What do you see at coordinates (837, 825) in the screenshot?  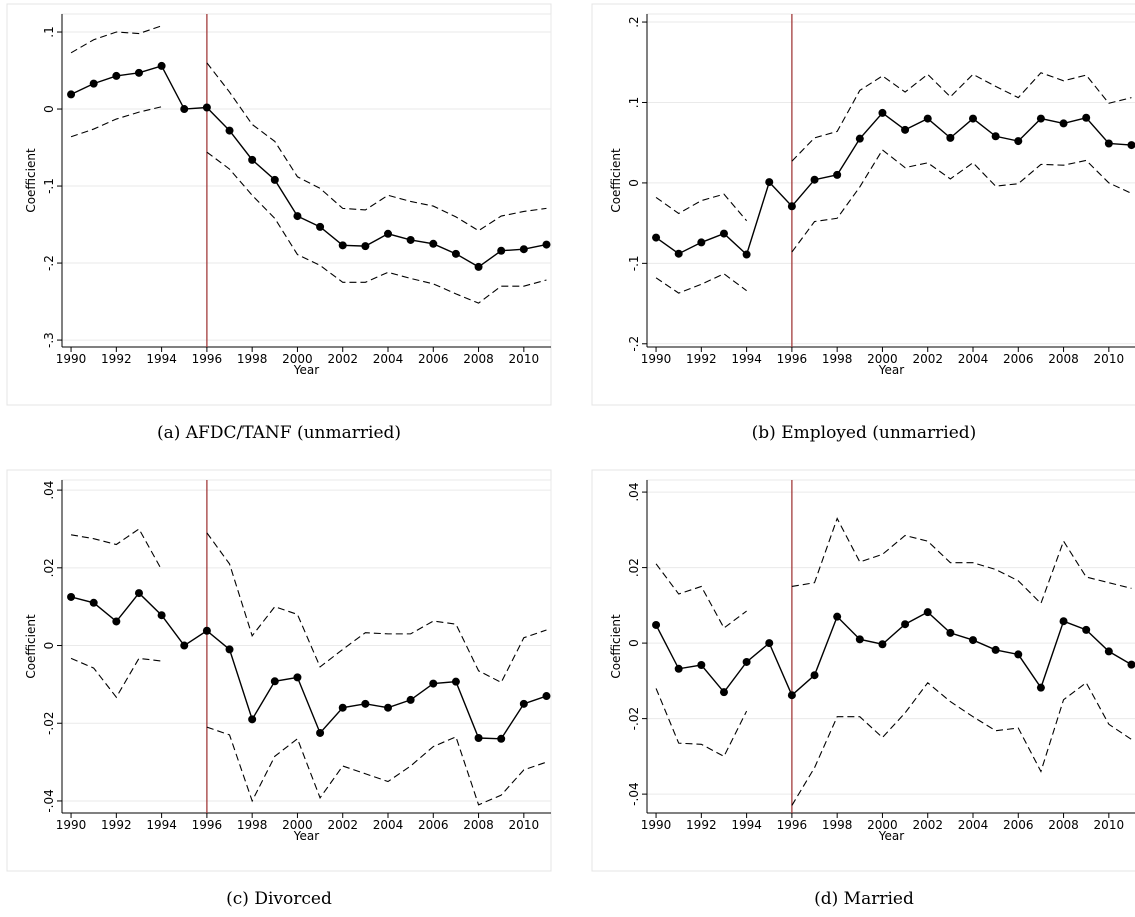 I see `x-tick-label: 1998` at bounding box center [837, 825].